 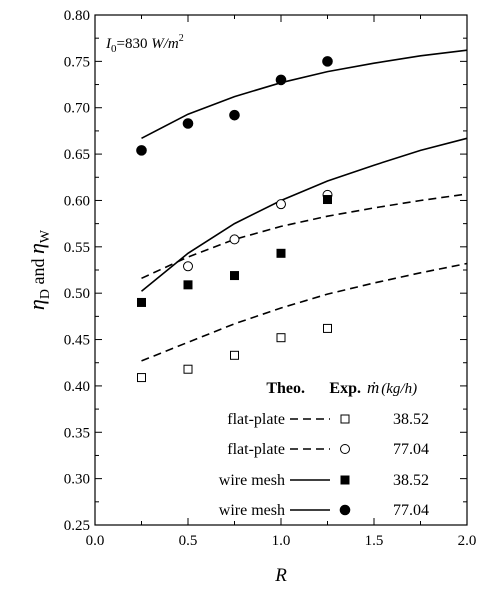 What do you see at coordinates (95, 541) in the screenshot?
I see `x-tick-label: 0.0` at bounding box center [95, 541].